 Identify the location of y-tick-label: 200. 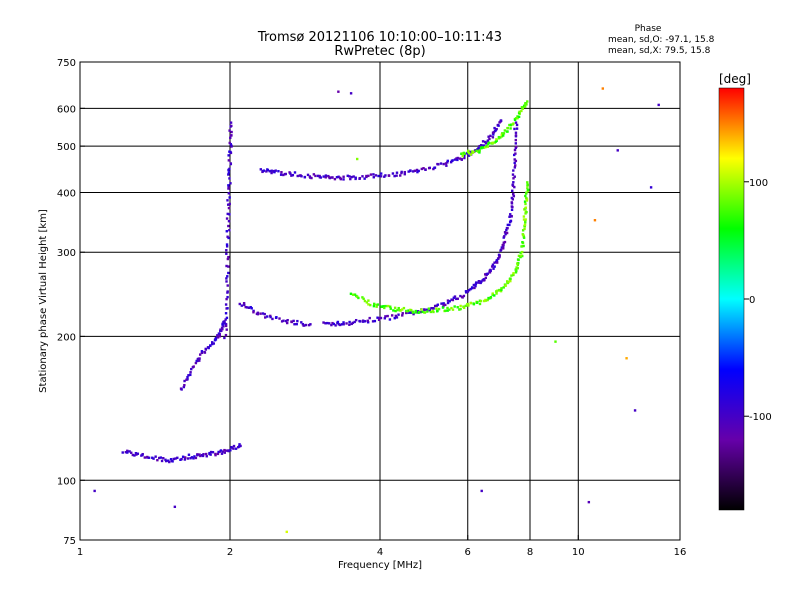
(66, 337).